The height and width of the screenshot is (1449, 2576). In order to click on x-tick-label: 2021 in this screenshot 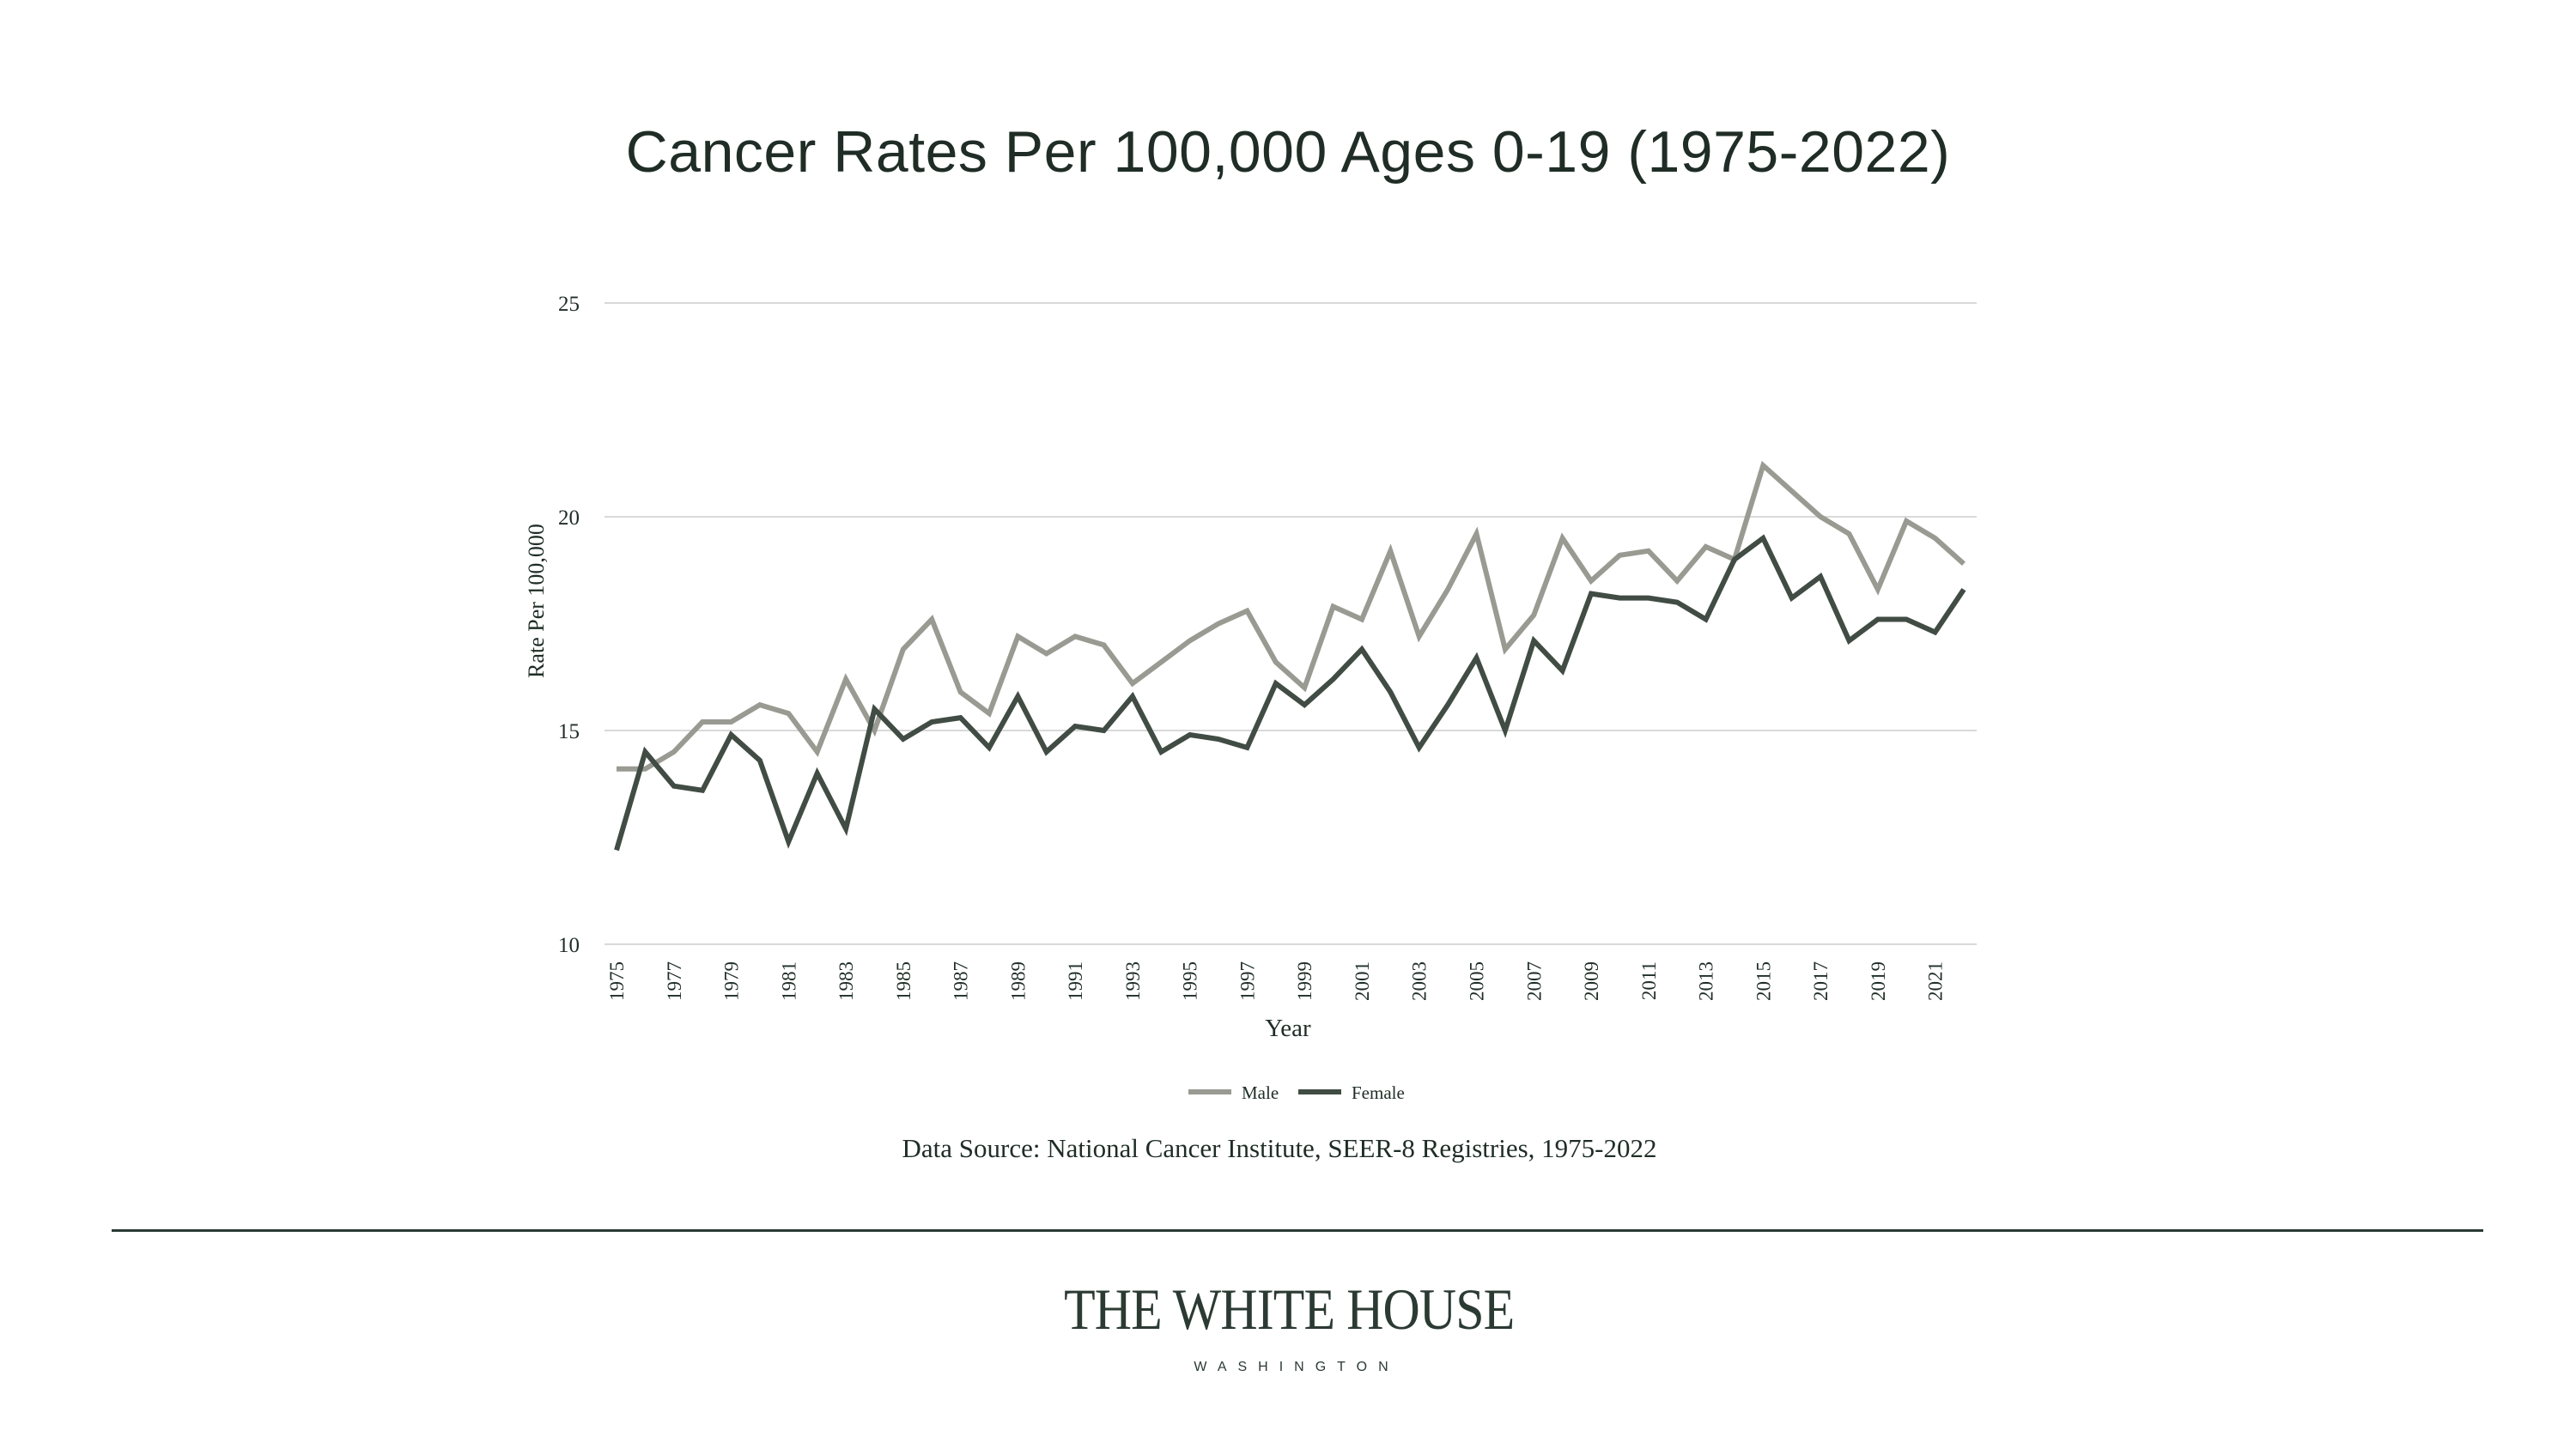, I will do `click(1936, 981)`.